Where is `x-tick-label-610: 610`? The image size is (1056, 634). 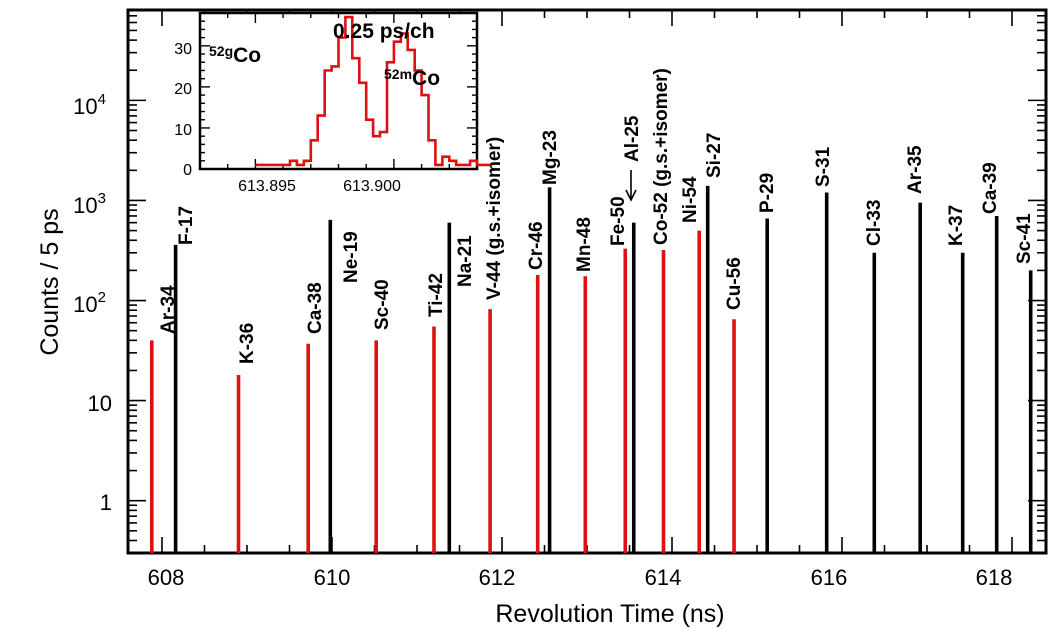 x-tick-label-610: 610 is located at coordinates (332, 577).